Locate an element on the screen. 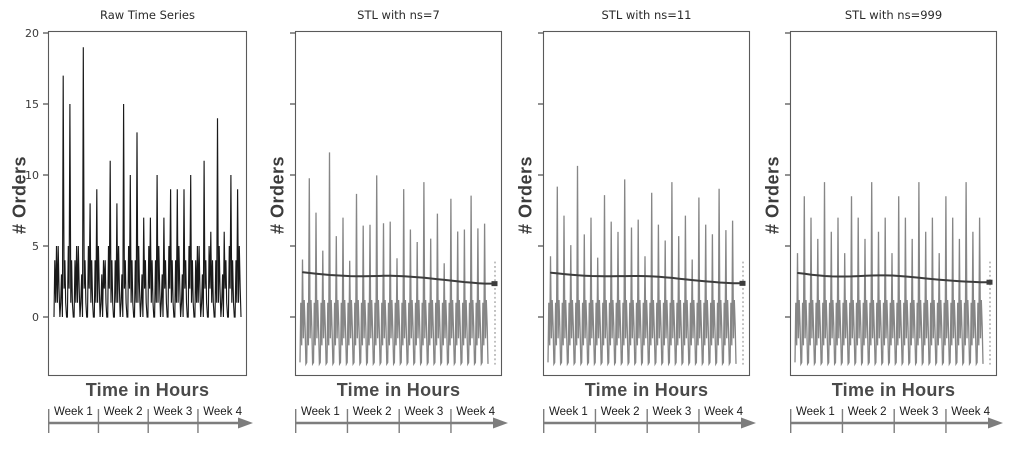 The height and width of the screenshot is (452, 1014). chart-title-stl999: STL with ns=999 is located at coordinates (893, 15).